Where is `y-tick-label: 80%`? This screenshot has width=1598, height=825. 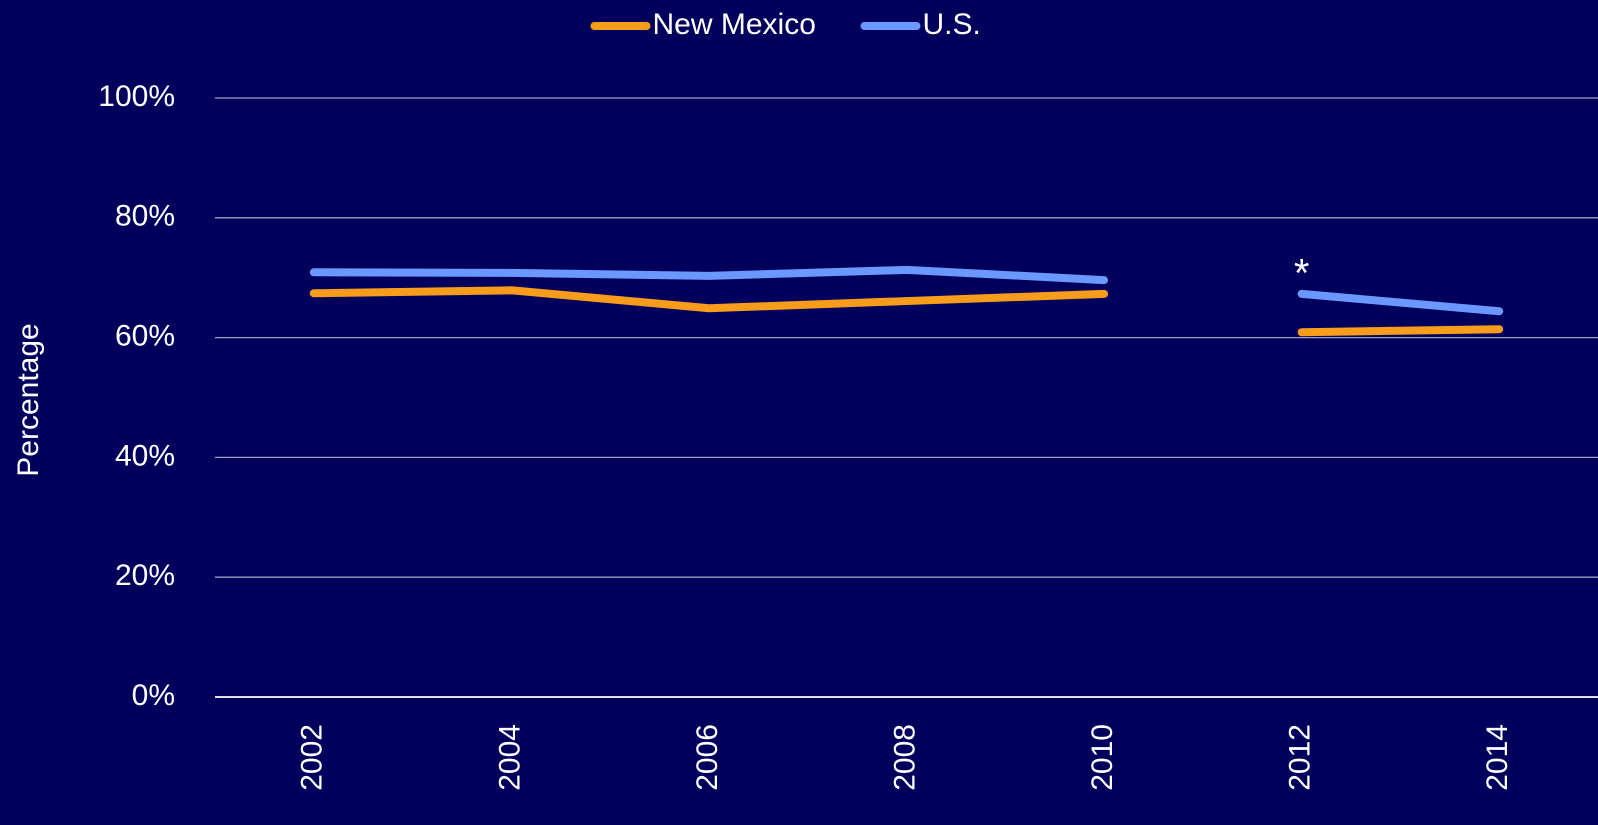
y-tick-label: 80% is located at coordinates (145, 216).